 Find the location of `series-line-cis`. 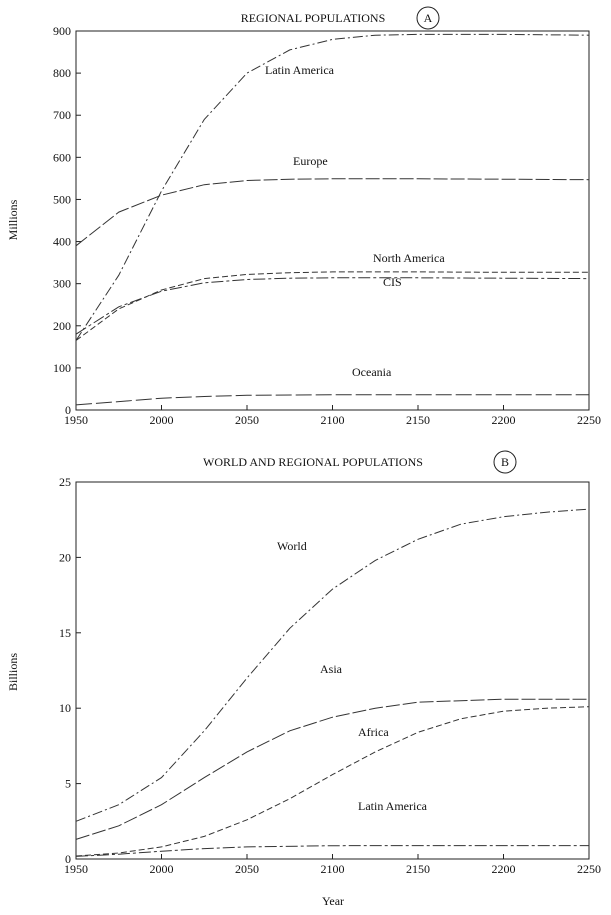

series-line-cis is located at coordinates (332, 306).